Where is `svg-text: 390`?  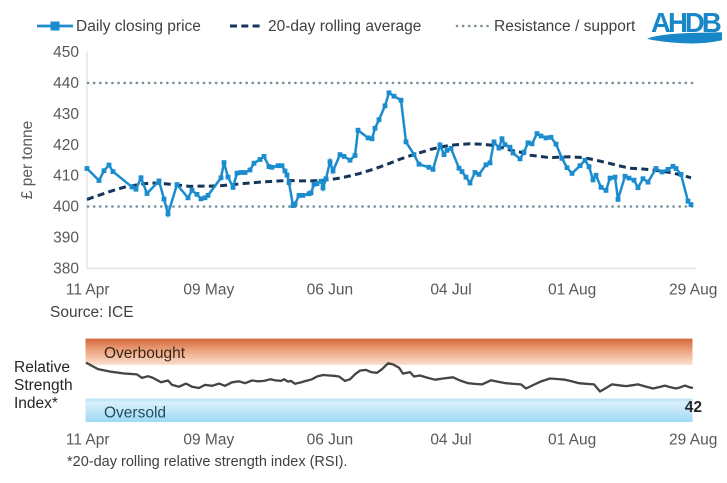 svg-text: 390 is located at coordinates (66, 238).